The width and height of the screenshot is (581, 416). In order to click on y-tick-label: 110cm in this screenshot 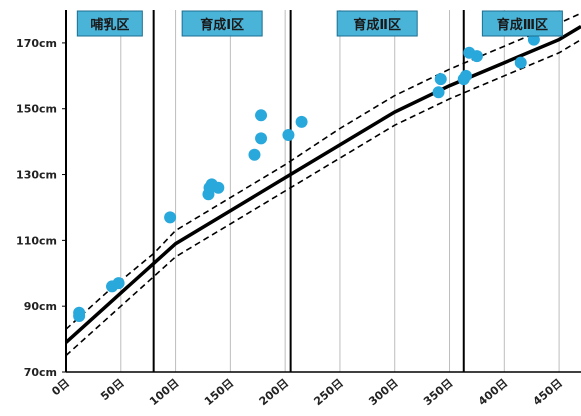, I will do `click(36, 240)`.